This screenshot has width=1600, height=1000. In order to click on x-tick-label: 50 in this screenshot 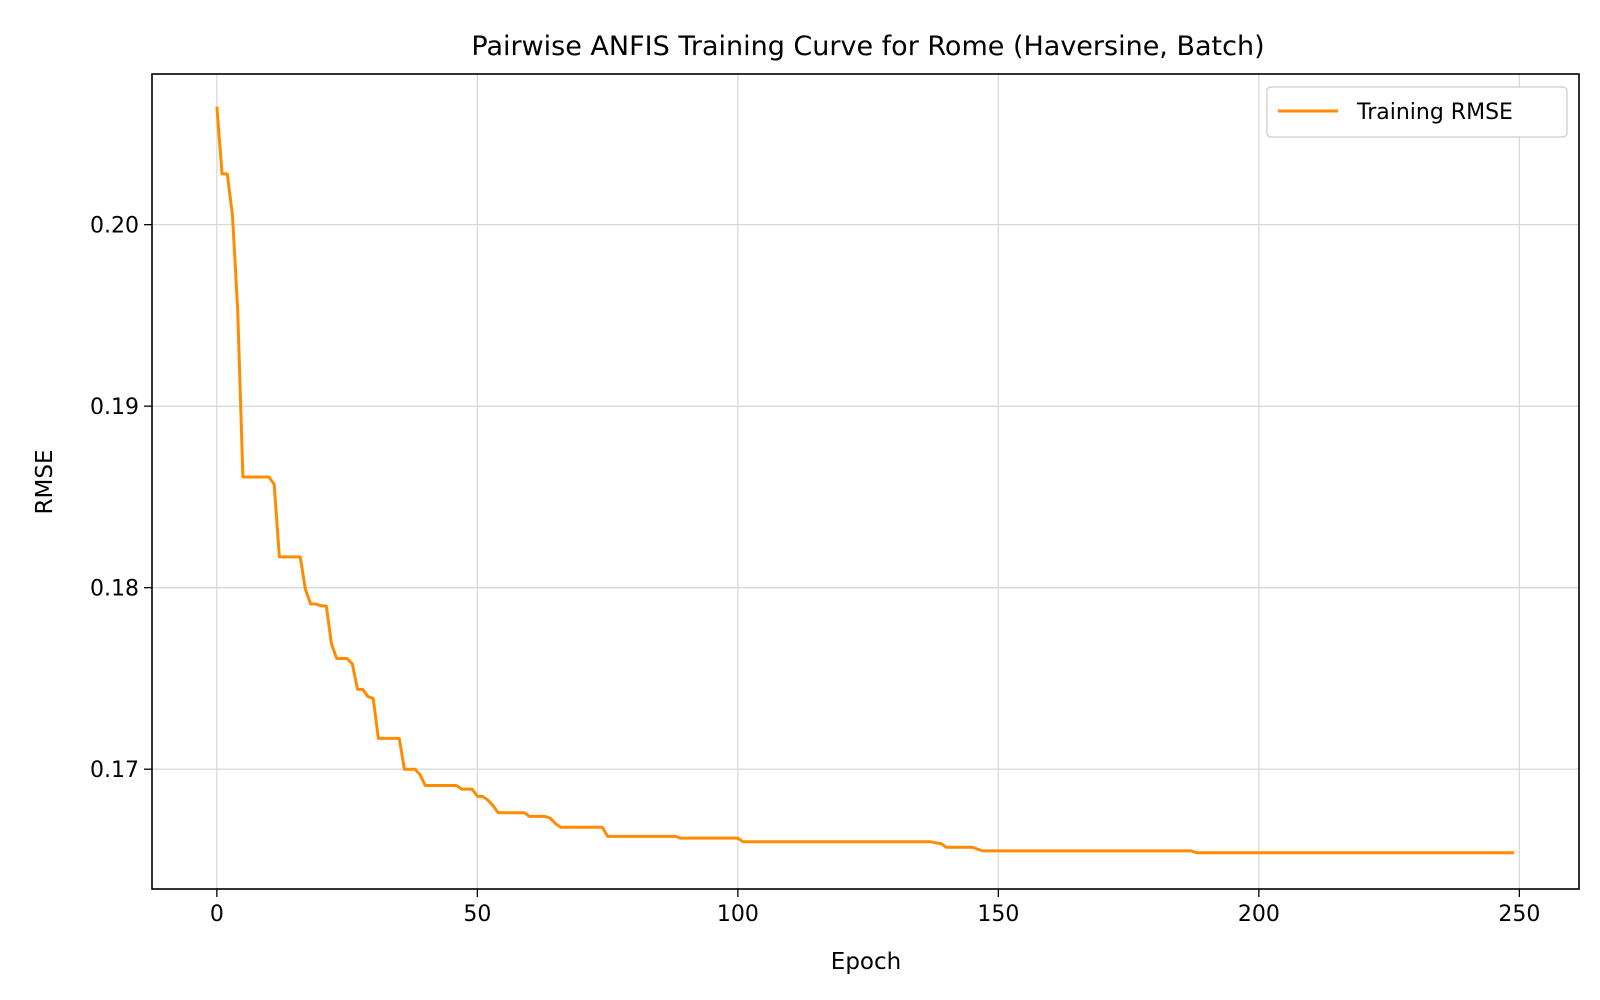, I will do `click(477, 914)`.